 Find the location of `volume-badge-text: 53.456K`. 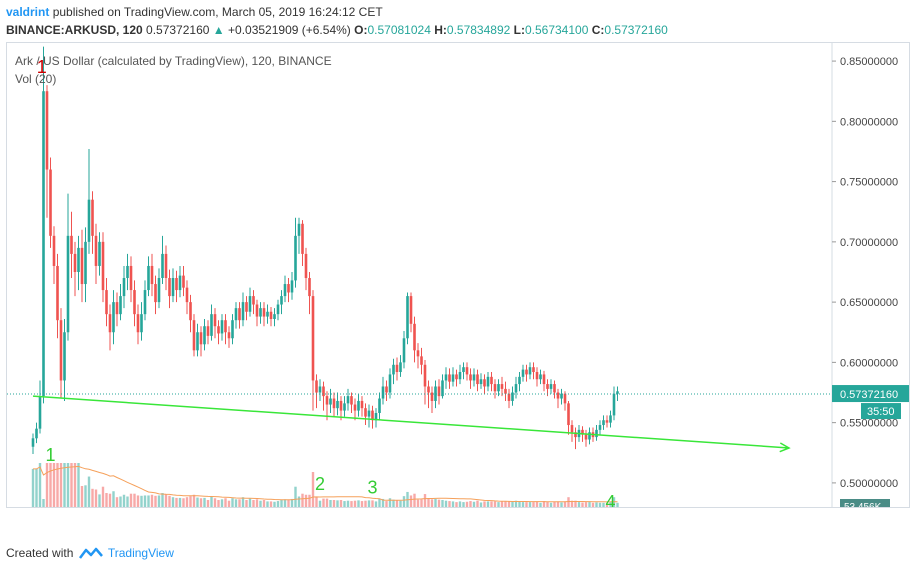

volume-badge-text: 53.456K is located at coordinates (863, 504).